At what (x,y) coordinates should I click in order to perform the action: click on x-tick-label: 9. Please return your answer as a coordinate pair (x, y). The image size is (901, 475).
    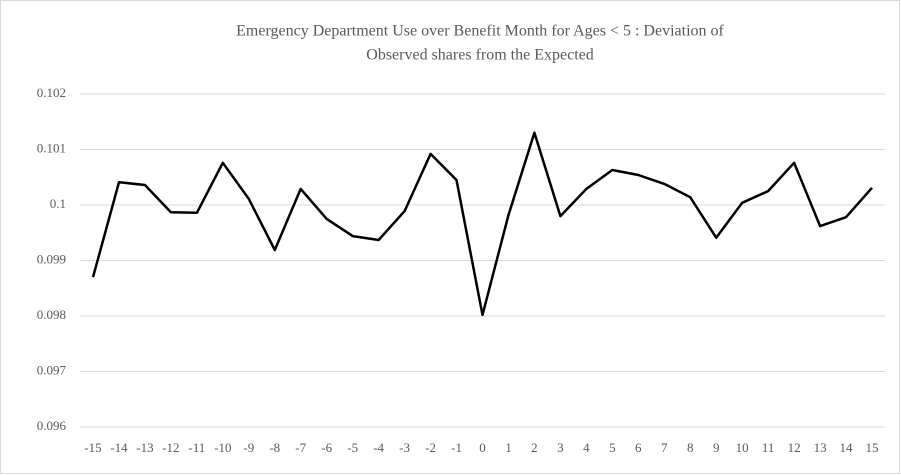
    Looking at the image, I should click on (716, 447).